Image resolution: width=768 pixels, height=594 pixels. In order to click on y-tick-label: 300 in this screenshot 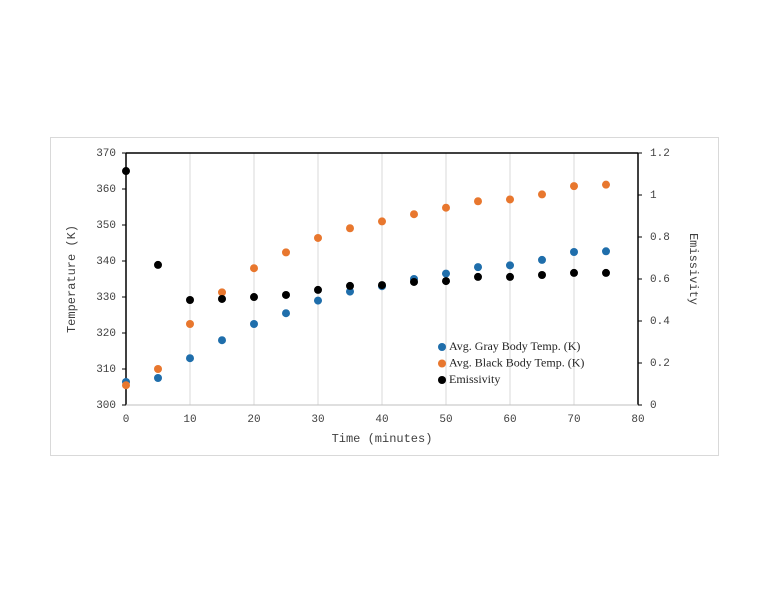, I will do `click(106, 406)`.